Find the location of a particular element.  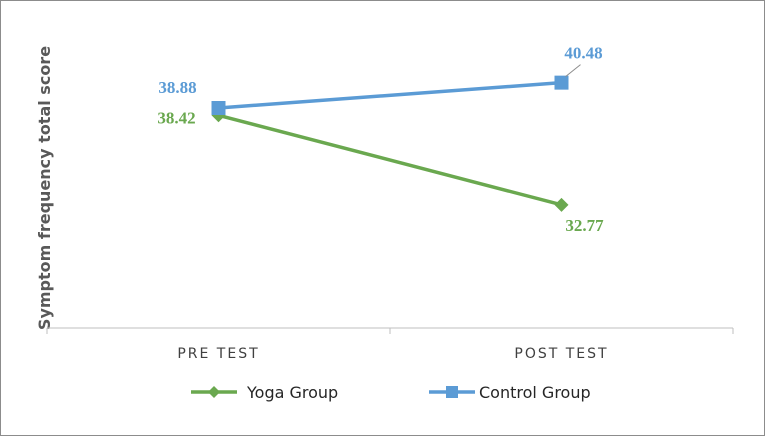

x-tick-label: POST TEST is located at coordinates (561, 354).